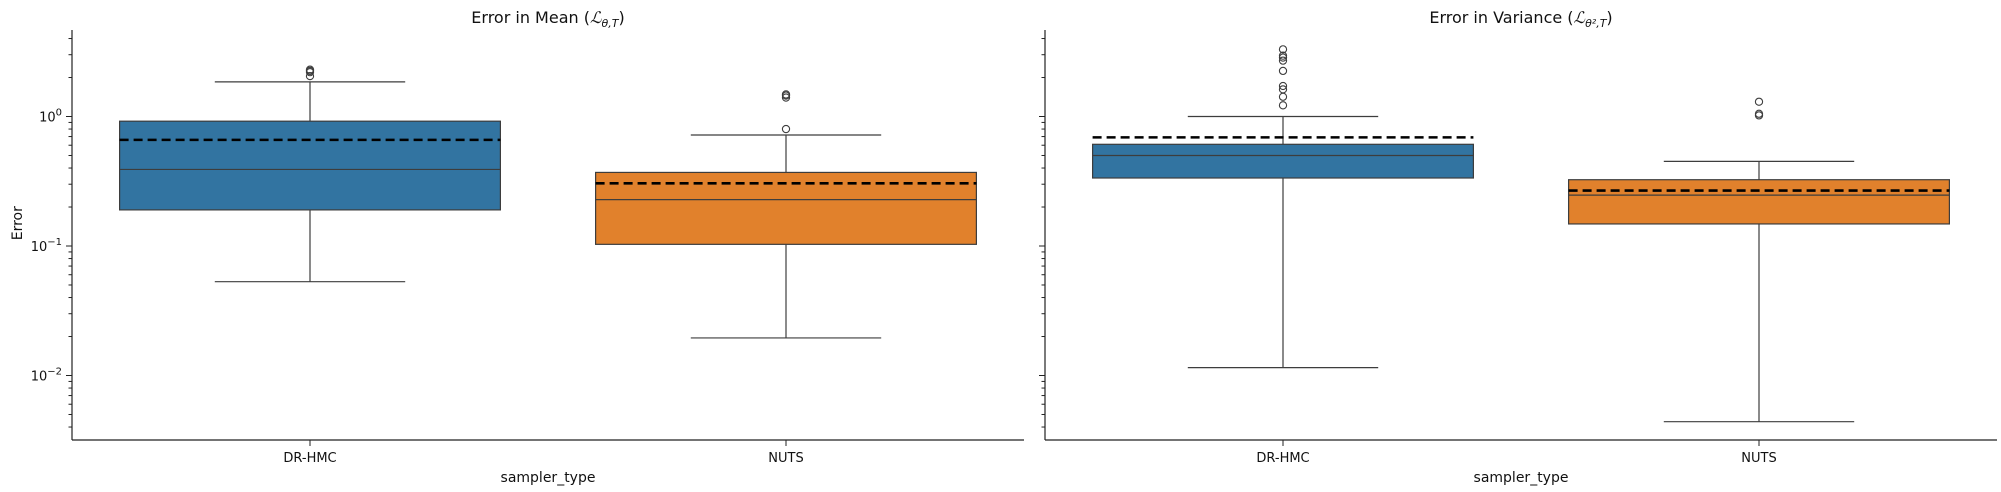 Image resolution: width=2001 pixels, height=492 pixels. Describe the element at coordinates (1520, 19) in the screenshot. I see `panel-title: Error in Variance (ℒθ²,T)` at that location.